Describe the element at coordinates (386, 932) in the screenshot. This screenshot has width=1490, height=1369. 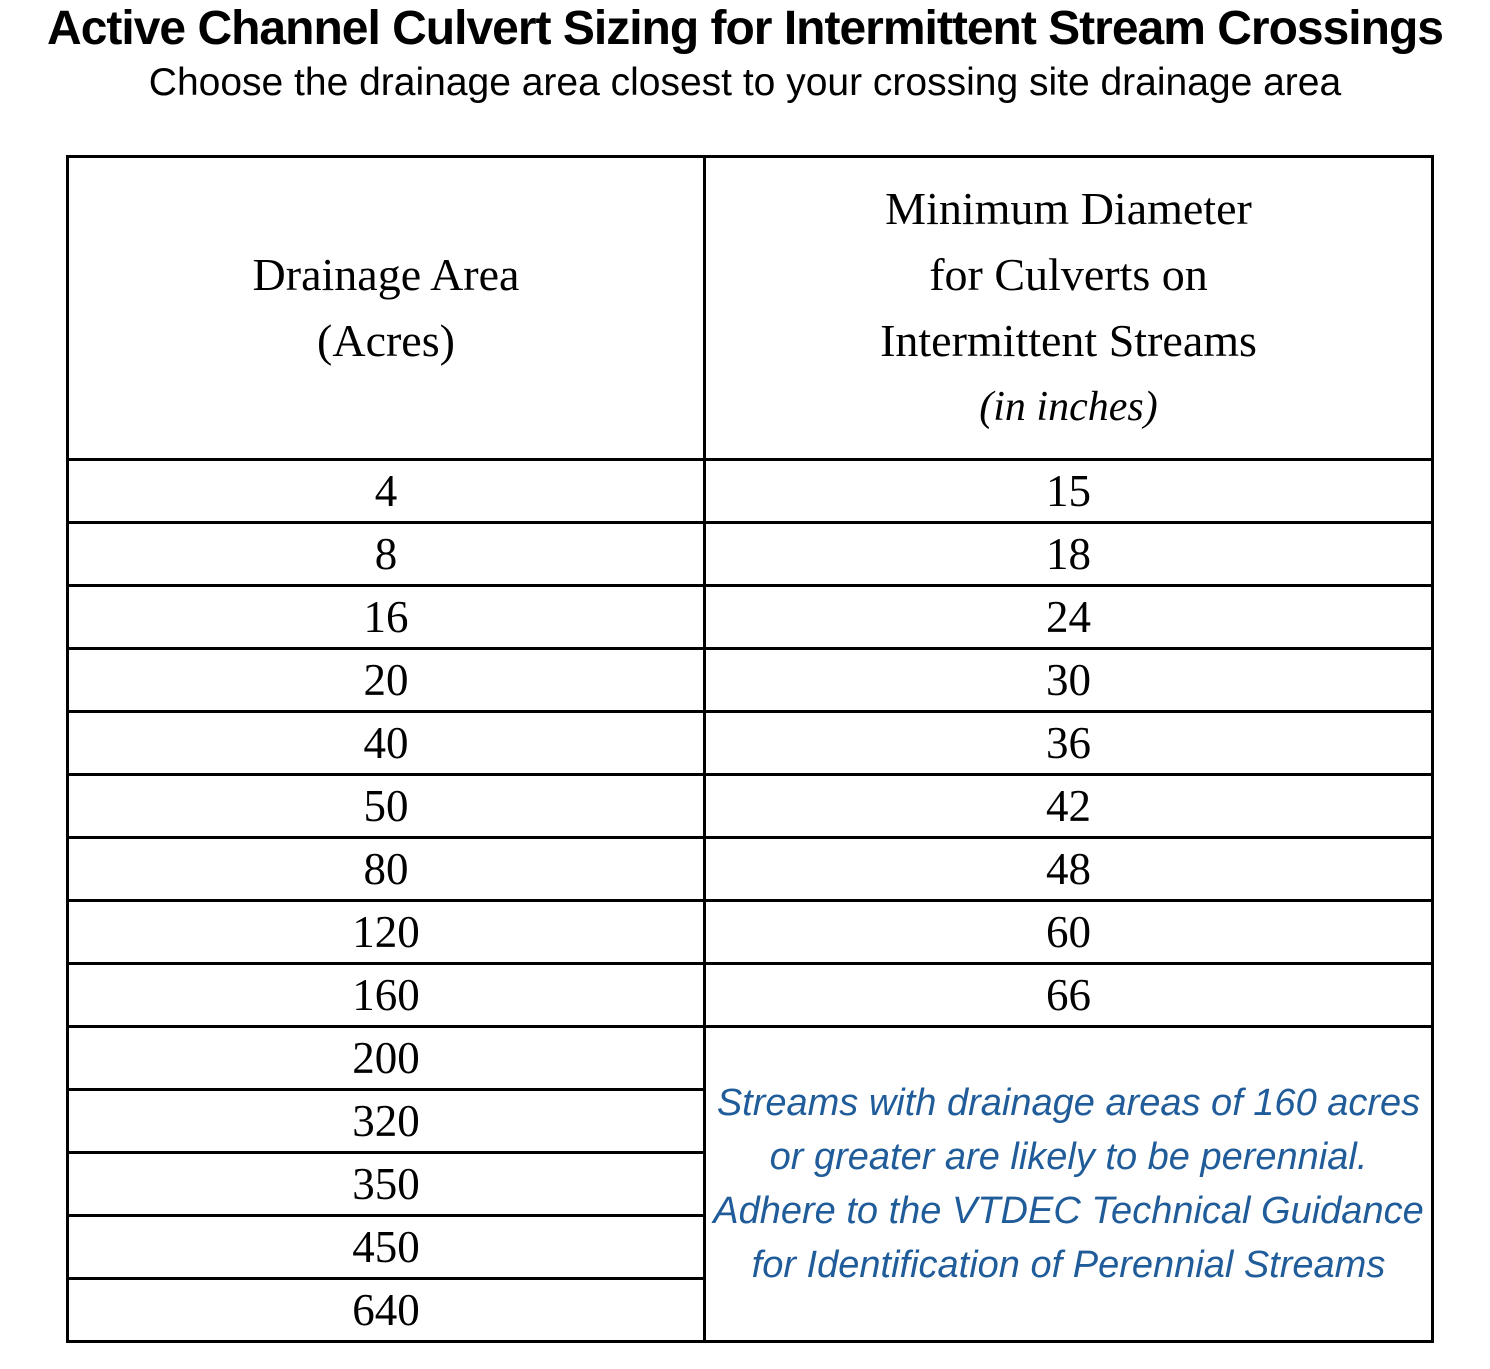
I see `drainage-area-cell: 120` at that location.